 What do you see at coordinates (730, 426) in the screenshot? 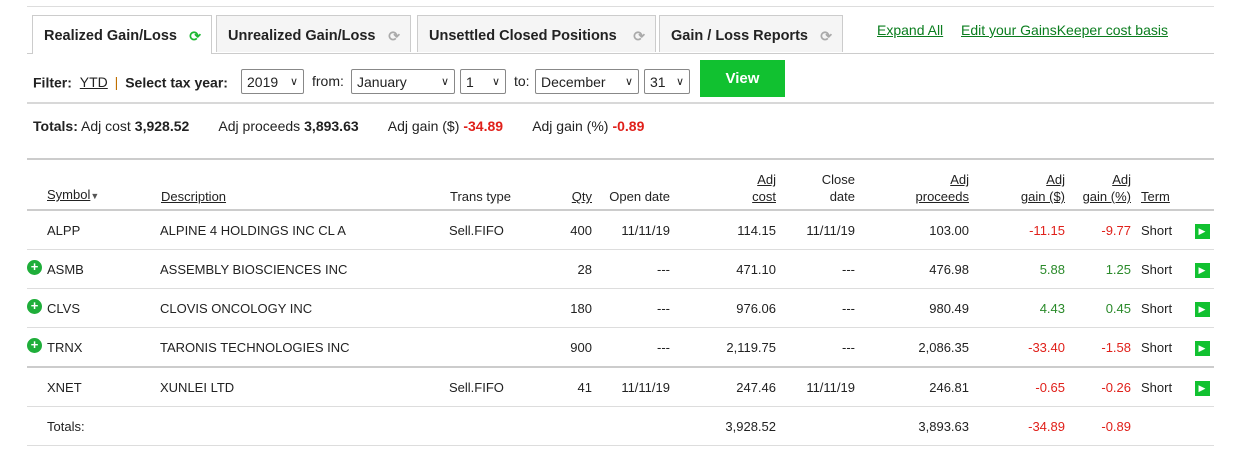
I see `total-adj-cost: 3,928.52` at bounding box center [730, 426].